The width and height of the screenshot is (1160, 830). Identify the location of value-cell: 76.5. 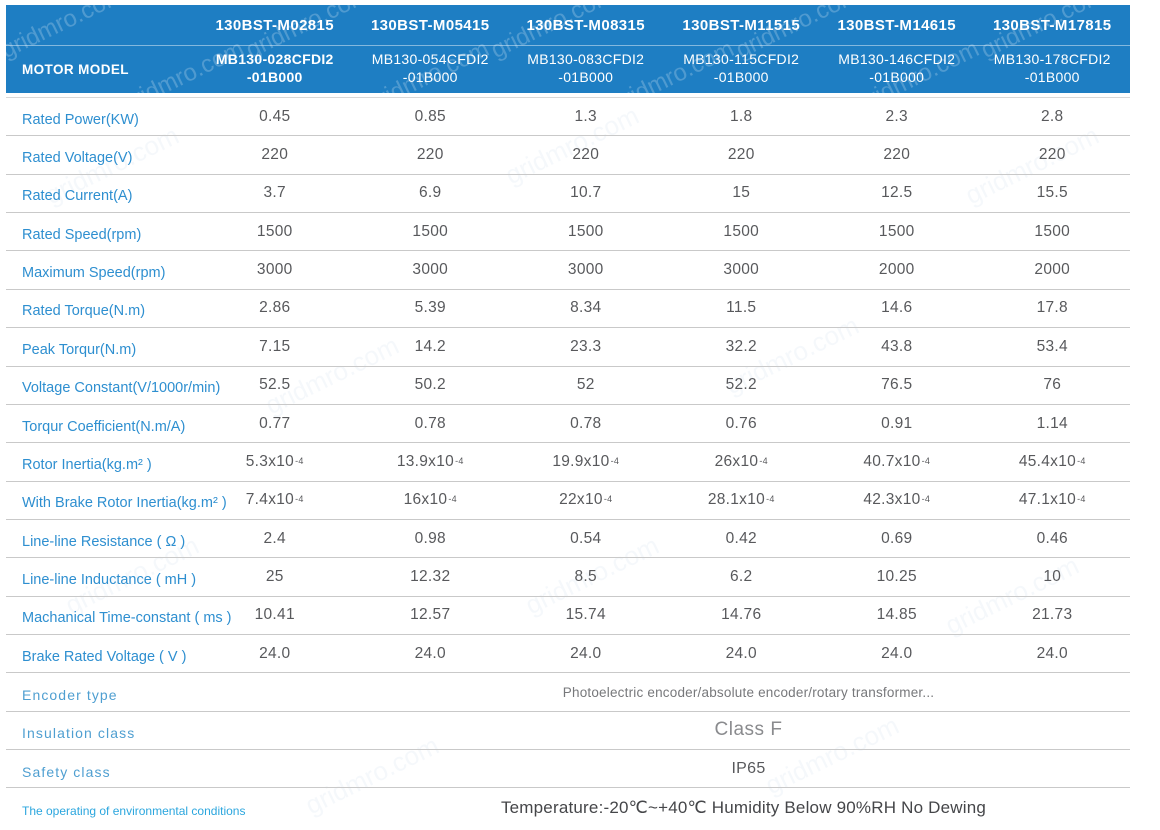
(897, 385).